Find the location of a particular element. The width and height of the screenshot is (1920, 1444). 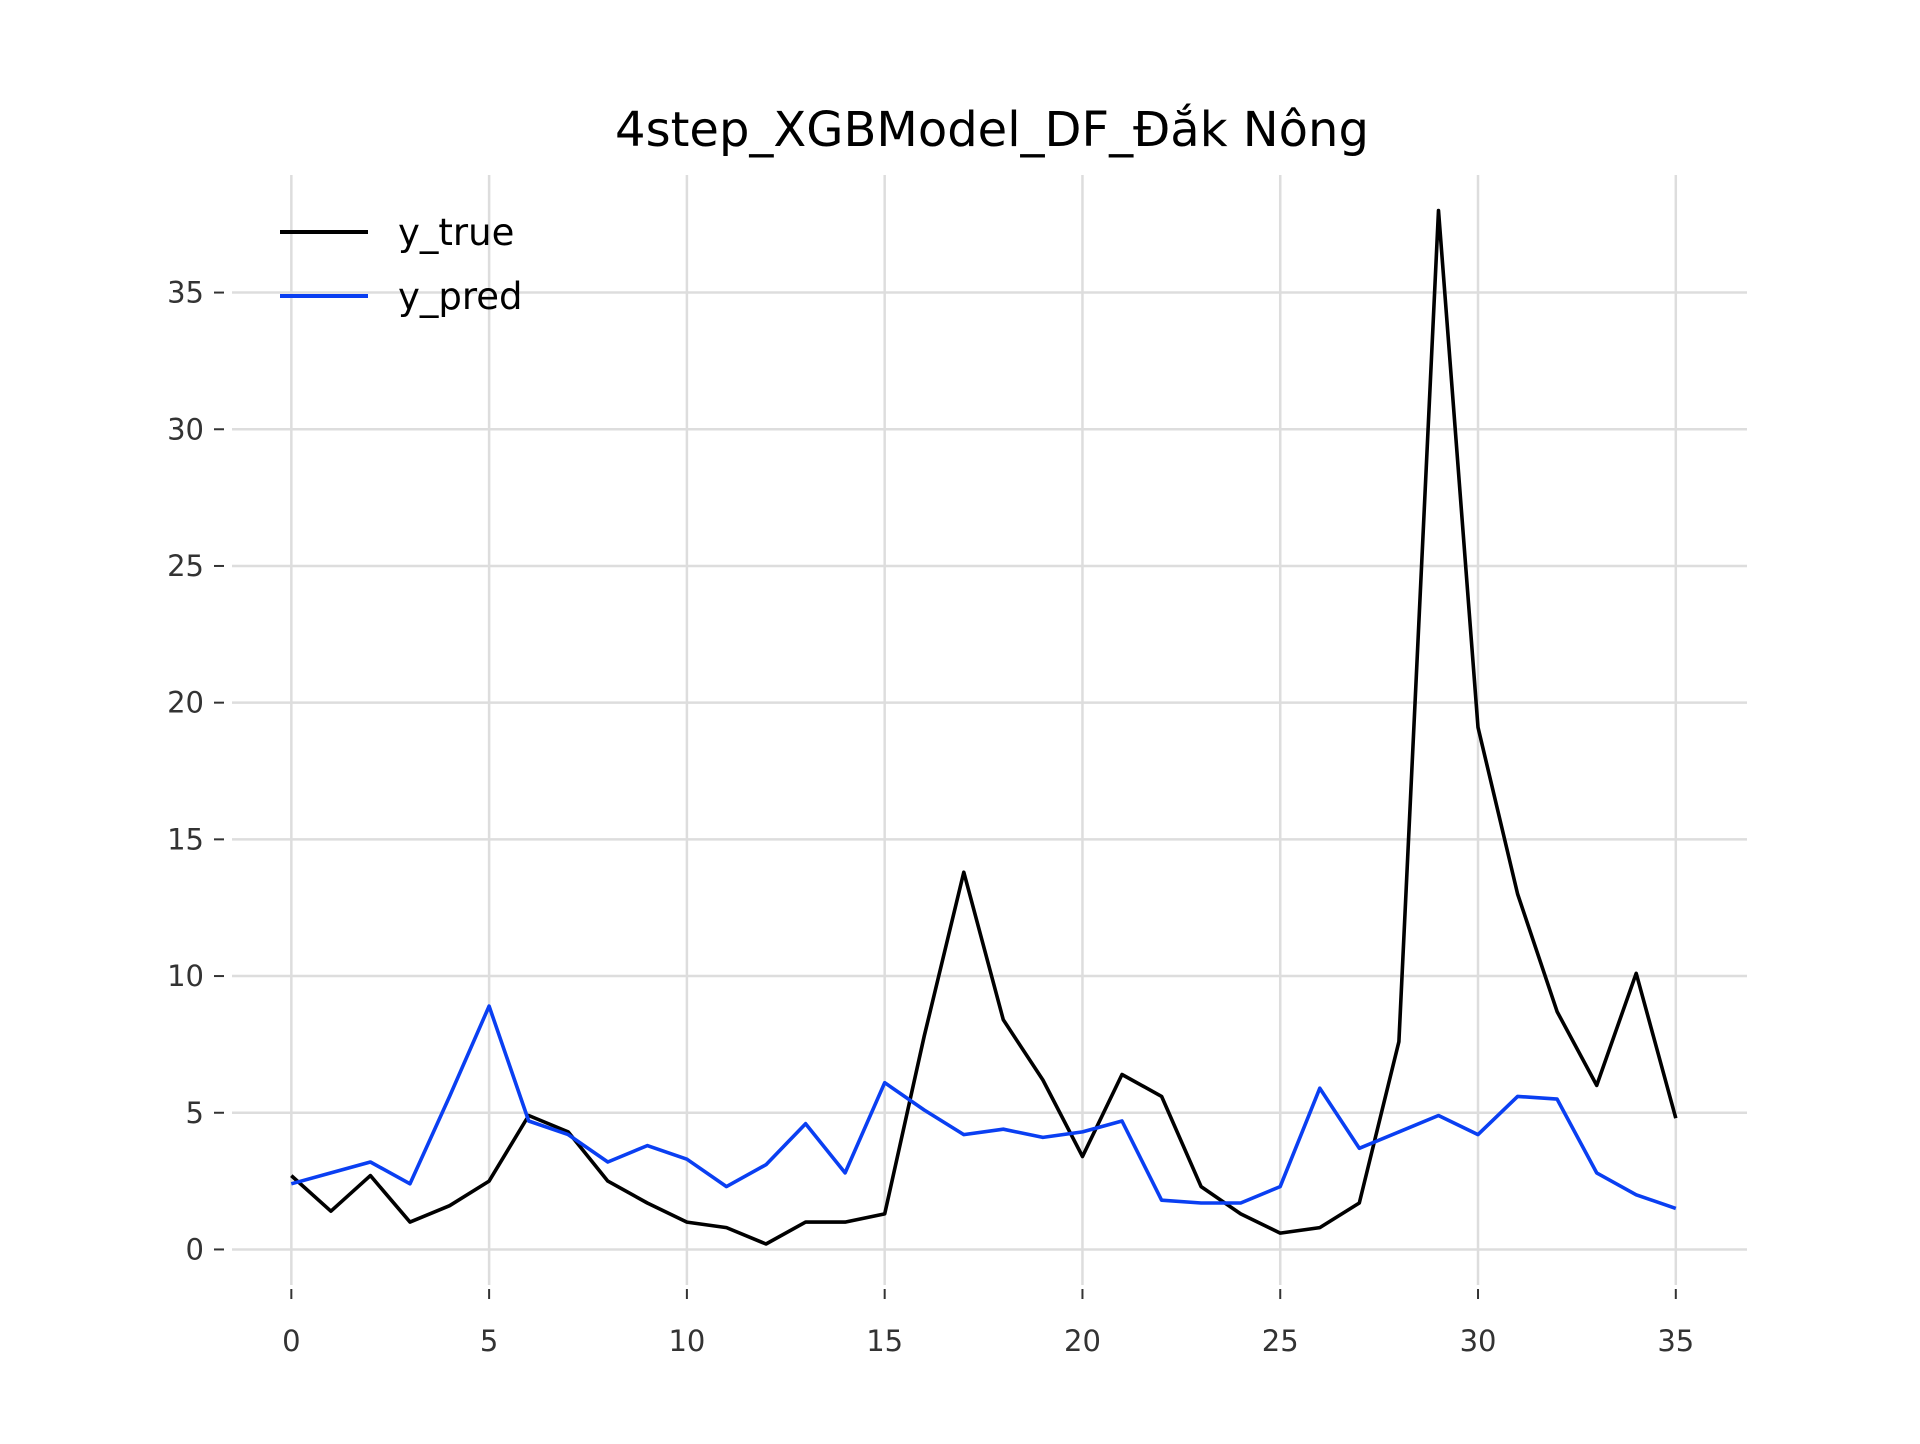

x-tick-label: 10 is located at coordinates (686, 1341).